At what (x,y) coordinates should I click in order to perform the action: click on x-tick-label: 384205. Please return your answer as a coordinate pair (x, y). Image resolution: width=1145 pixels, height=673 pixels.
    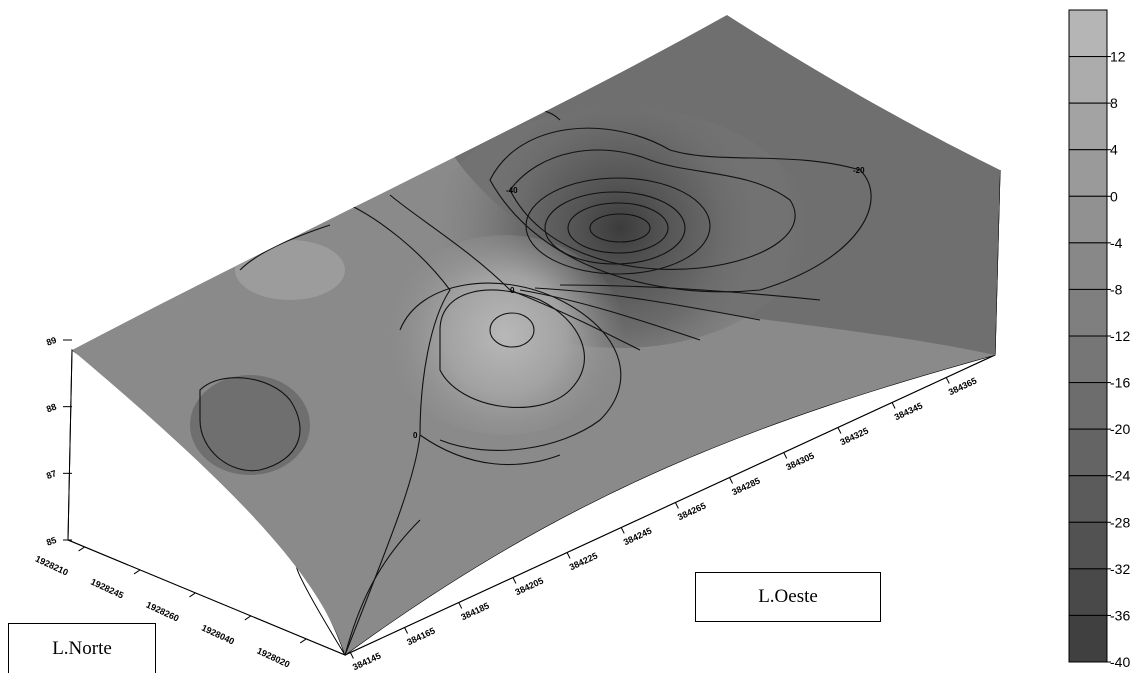
    Looking at the image, I should click on (529, 587).